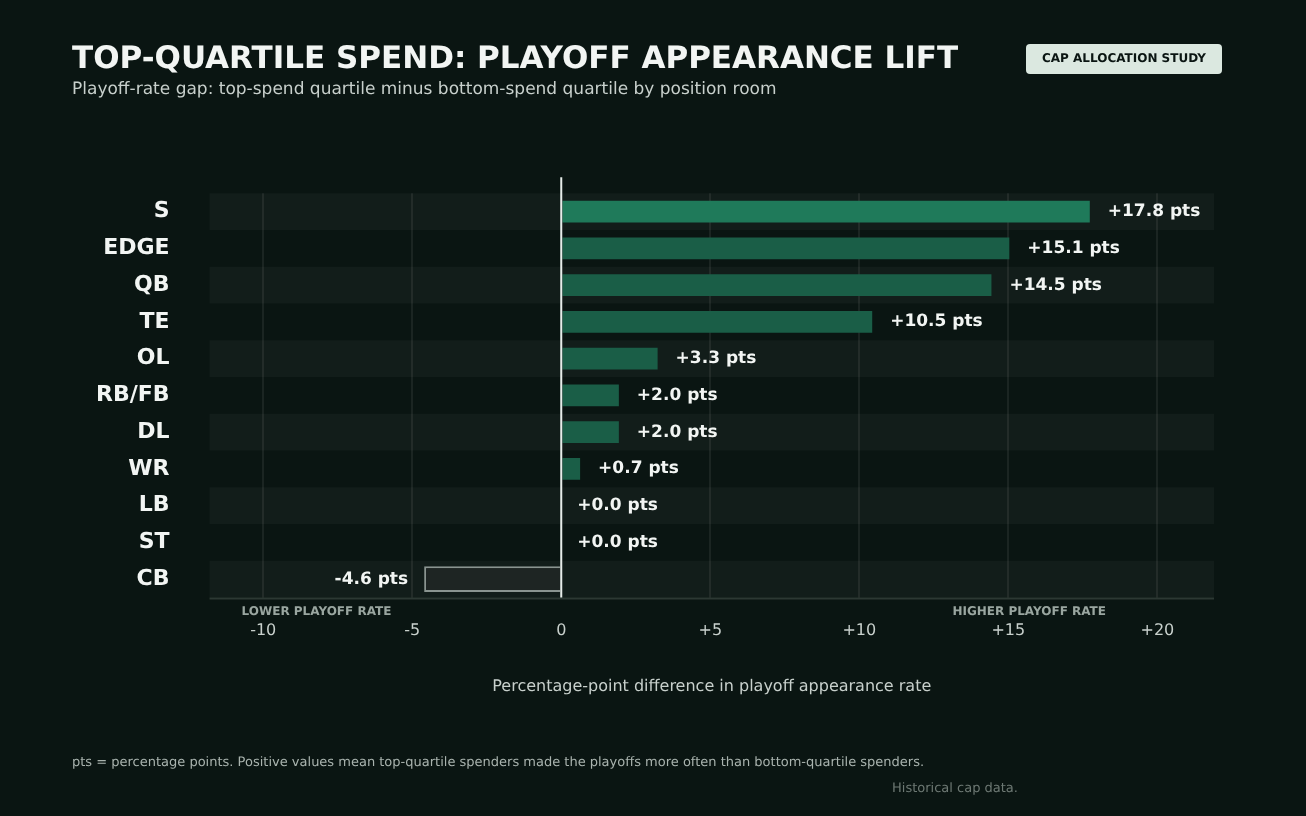 The height and width of the screenshot is (816, 1306). Describe the element at coordinates (154, 541) in the screenshot. I see `y-tick-label: ST` at that location.